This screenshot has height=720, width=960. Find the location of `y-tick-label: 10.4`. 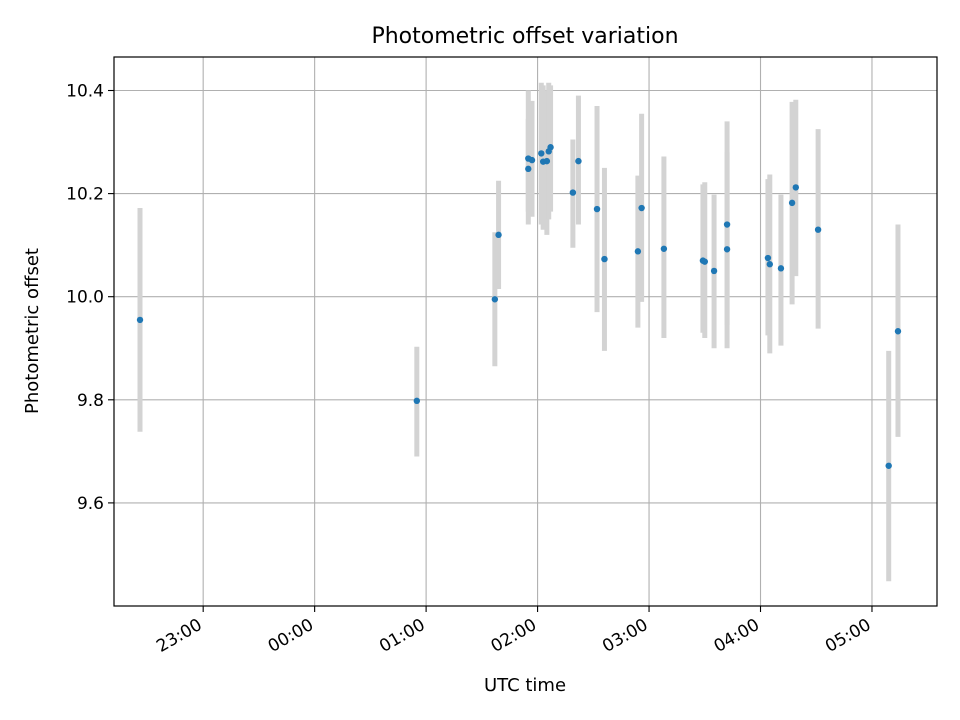

y-tick-label: 10.4 is located at coordinates (85, 92).